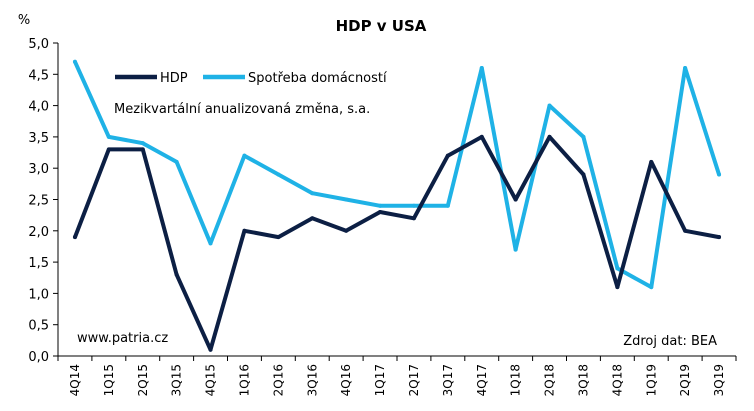 The image size is (754, 411). I want to click on x-tick-label: 1Q19, so click(651, 380).